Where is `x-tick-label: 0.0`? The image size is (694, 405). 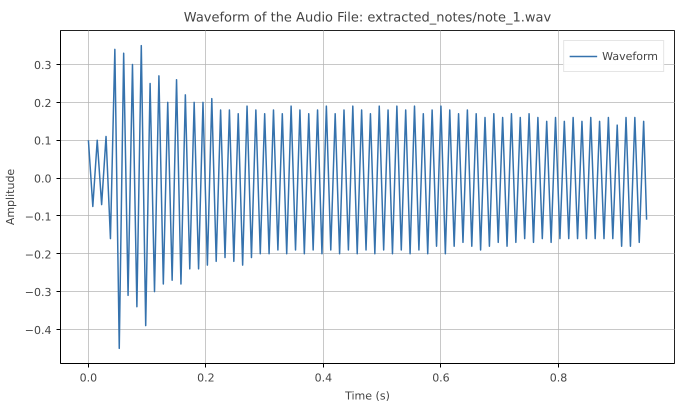 x-tick-label: 0.0 is located at coordinates (89, 378).